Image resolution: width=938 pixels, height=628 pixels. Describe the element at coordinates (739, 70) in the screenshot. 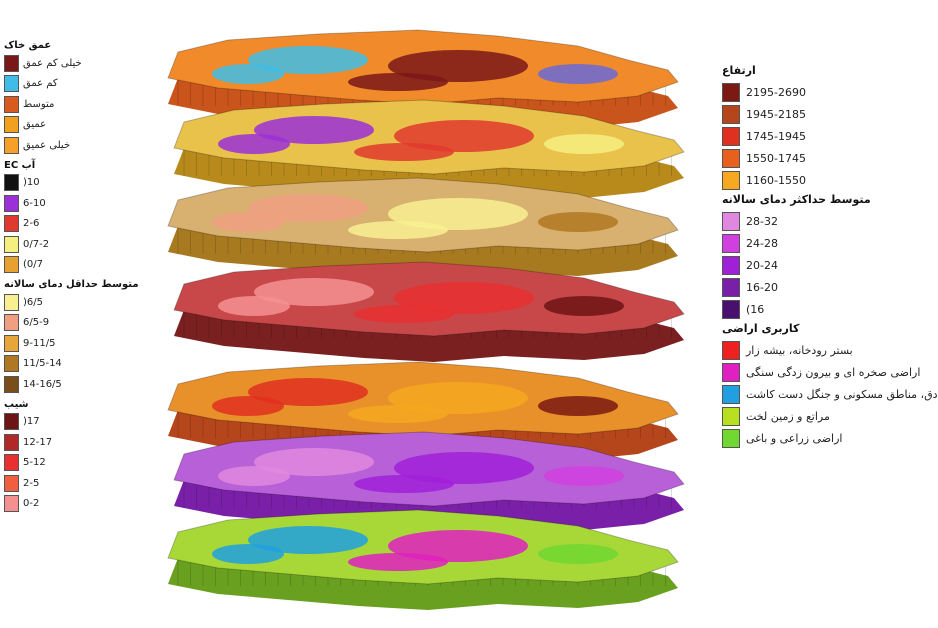

I see `legend-group-title: ارتفاع` at that location.